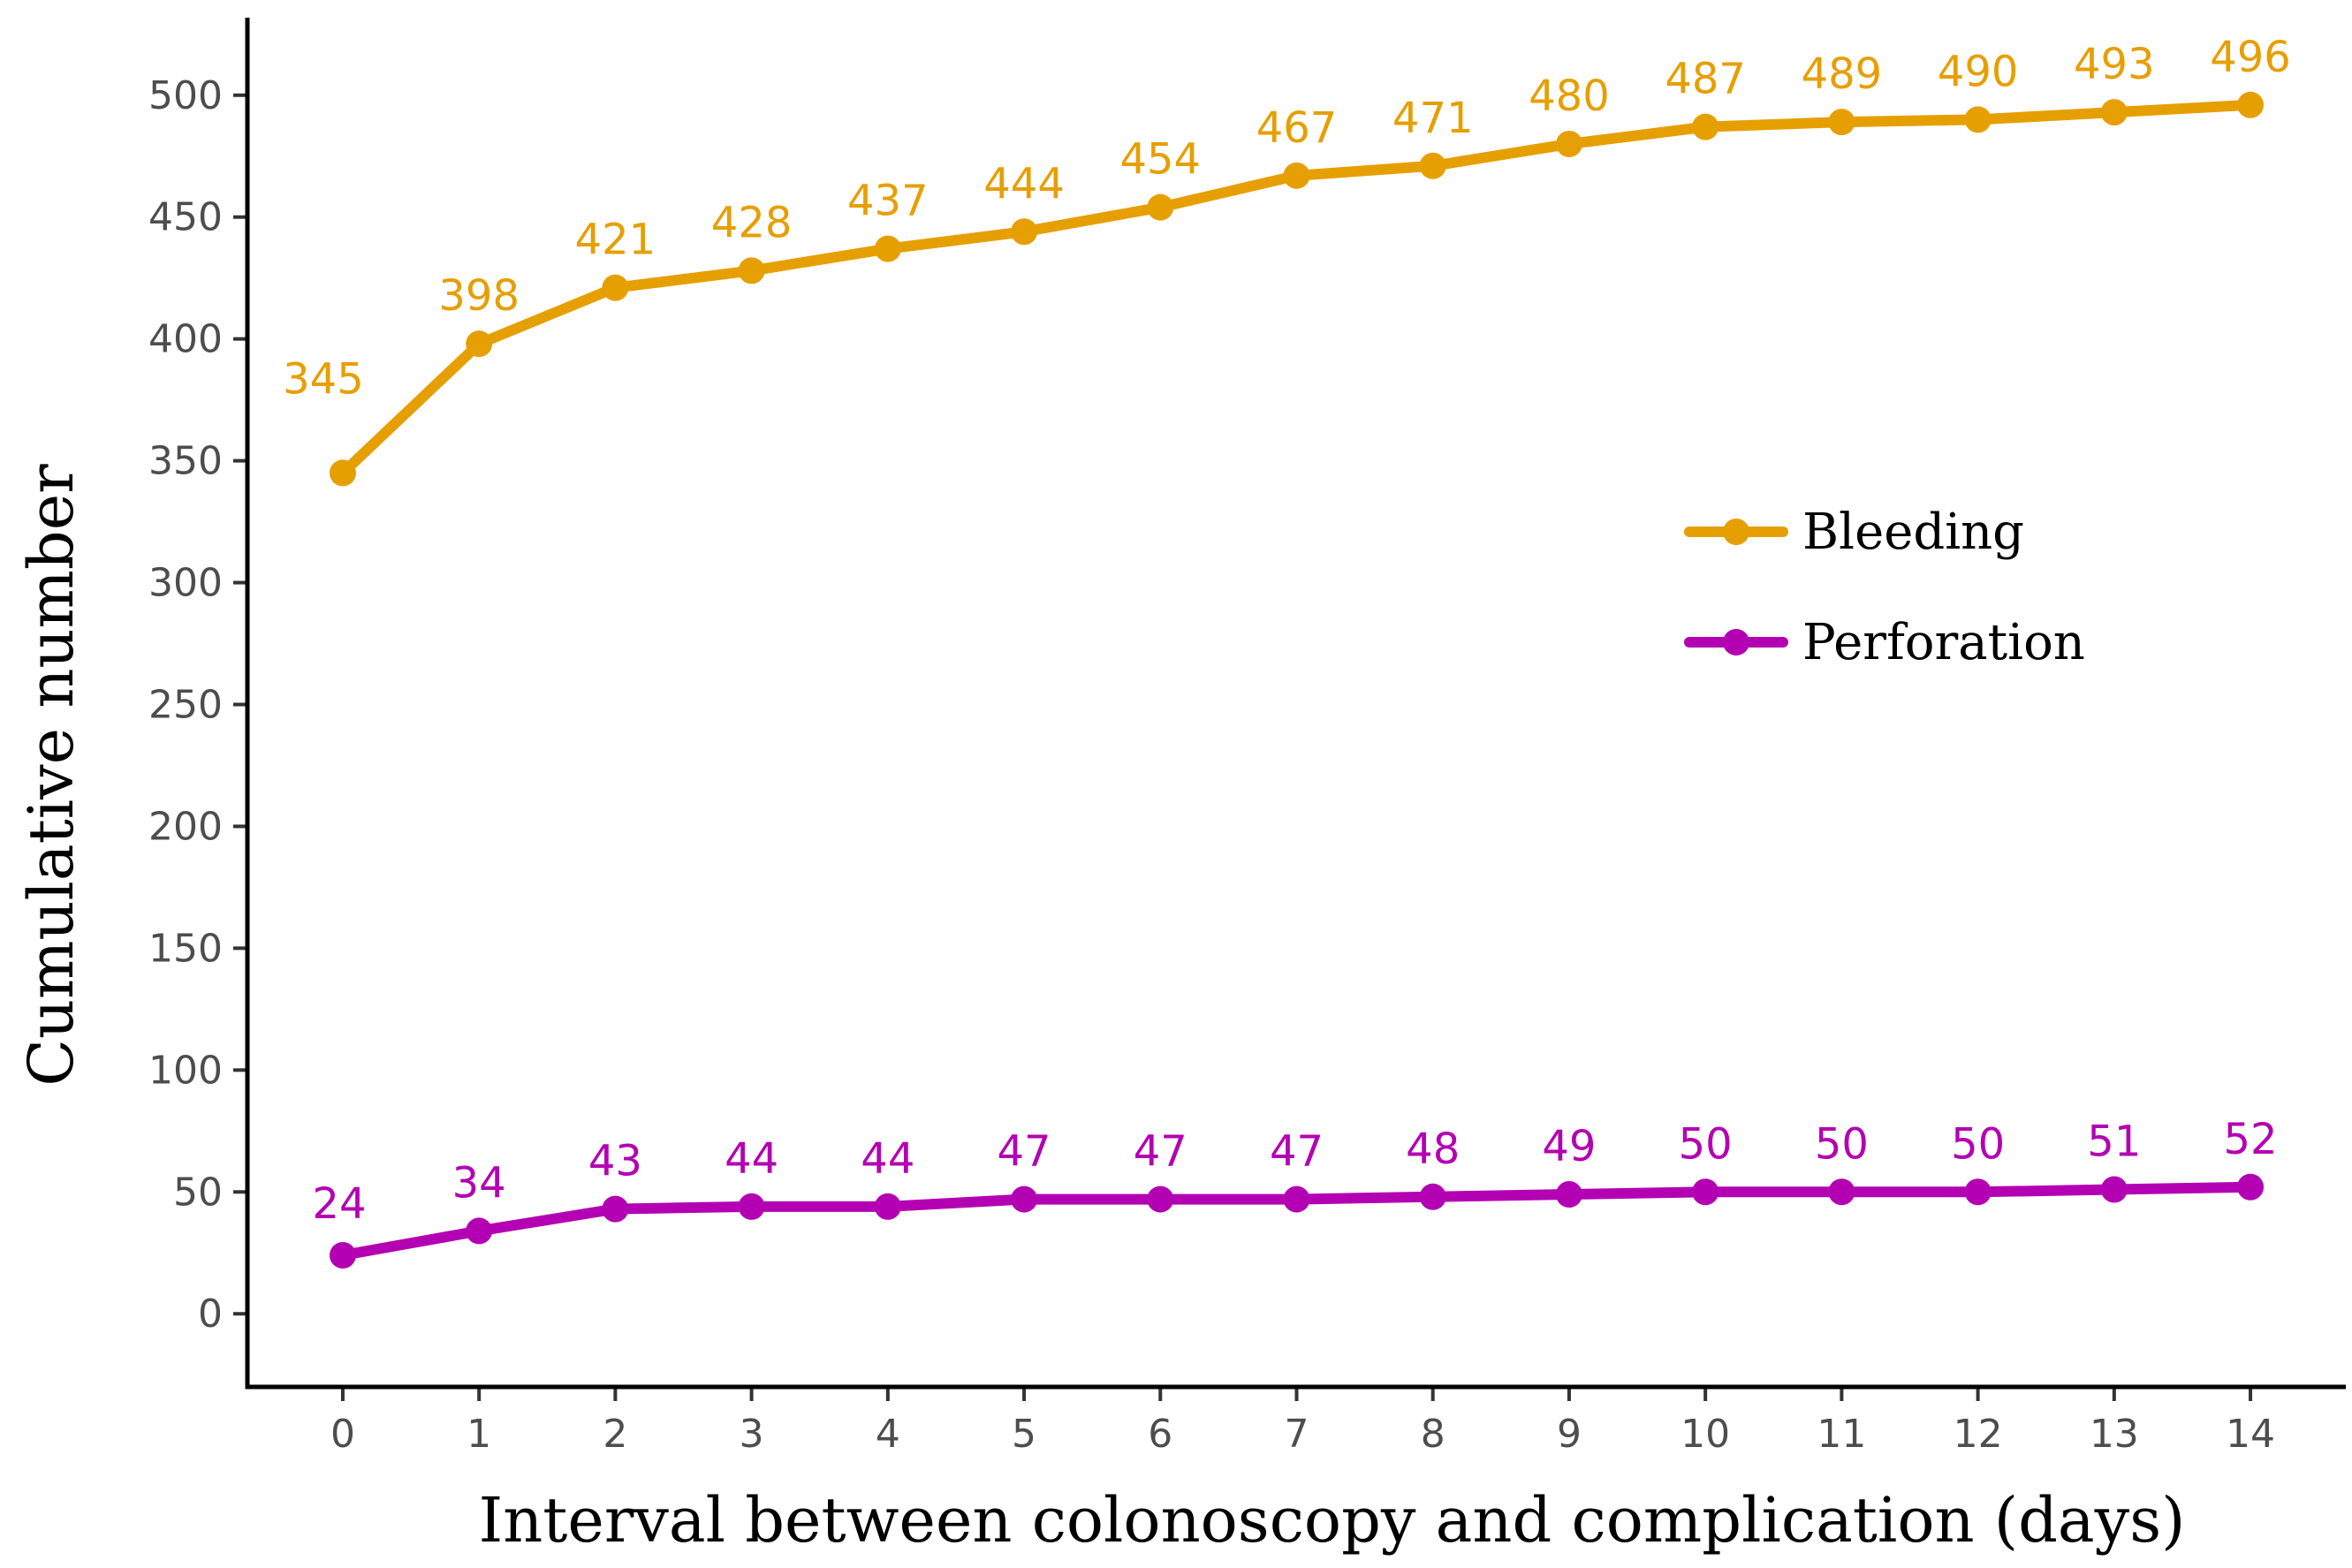  What do you see at coordinates (1024, 183) in the screenshot?
I see `bleeding-data-label: 444` at bounding box center [1024, 183].